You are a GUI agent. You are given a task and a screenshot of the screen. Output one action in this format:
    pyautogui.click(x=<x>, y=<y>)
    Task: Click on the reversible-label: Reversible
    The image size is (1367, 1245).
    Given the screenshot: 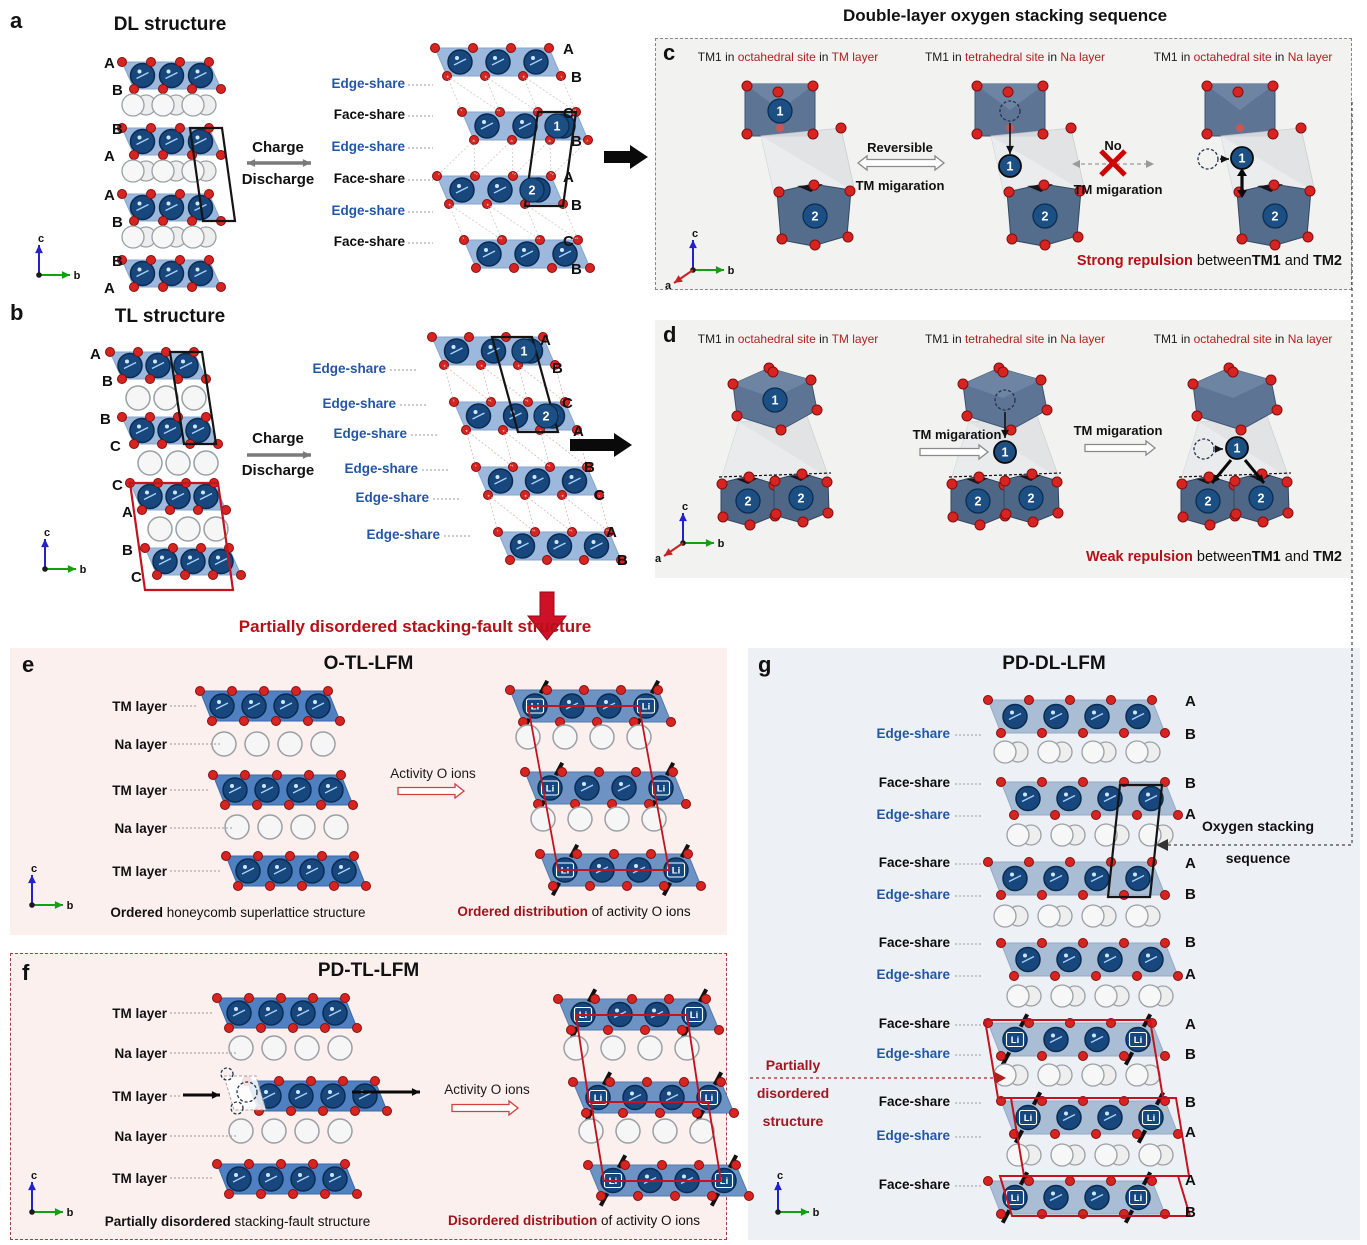 What is the action you would take?
    pyautogui.click(x=900, y=147)
    